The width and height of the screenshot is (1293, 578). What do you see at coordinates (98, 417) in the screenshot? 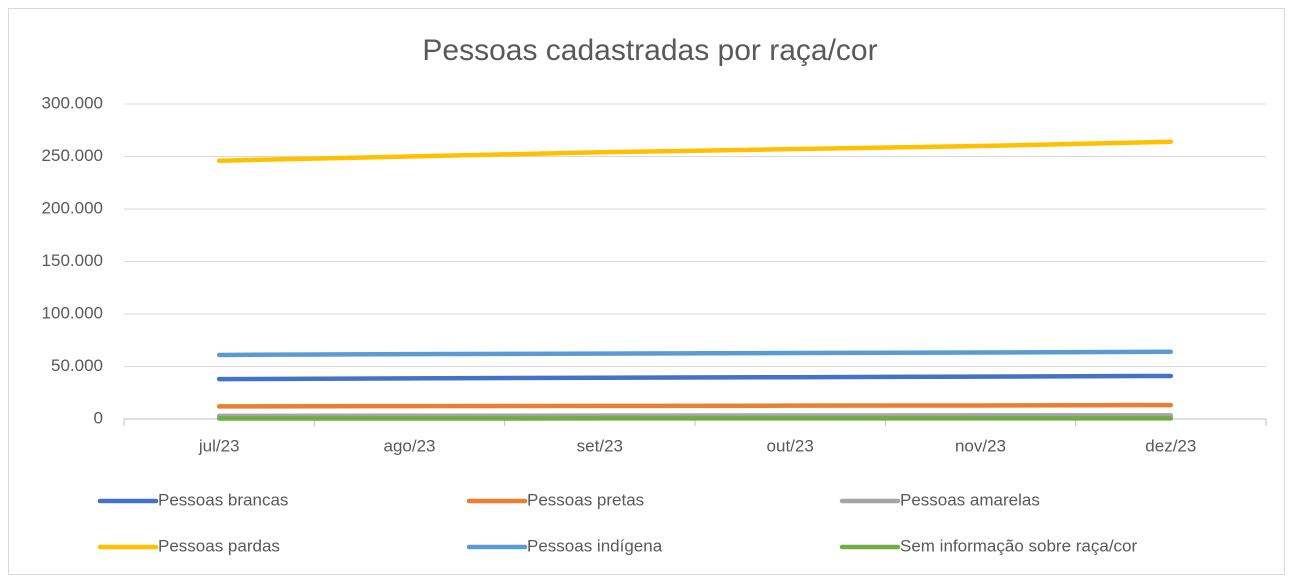
I see `y-tick-label: 0` at bounding box center [98, 417].